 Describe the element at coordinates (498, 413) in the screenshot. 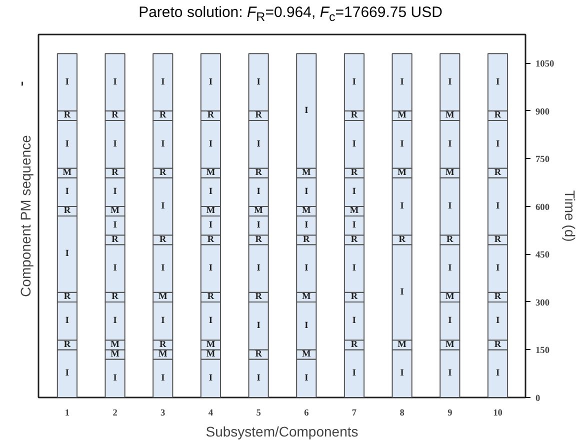

I see `x-tick-label: 10` at that location.